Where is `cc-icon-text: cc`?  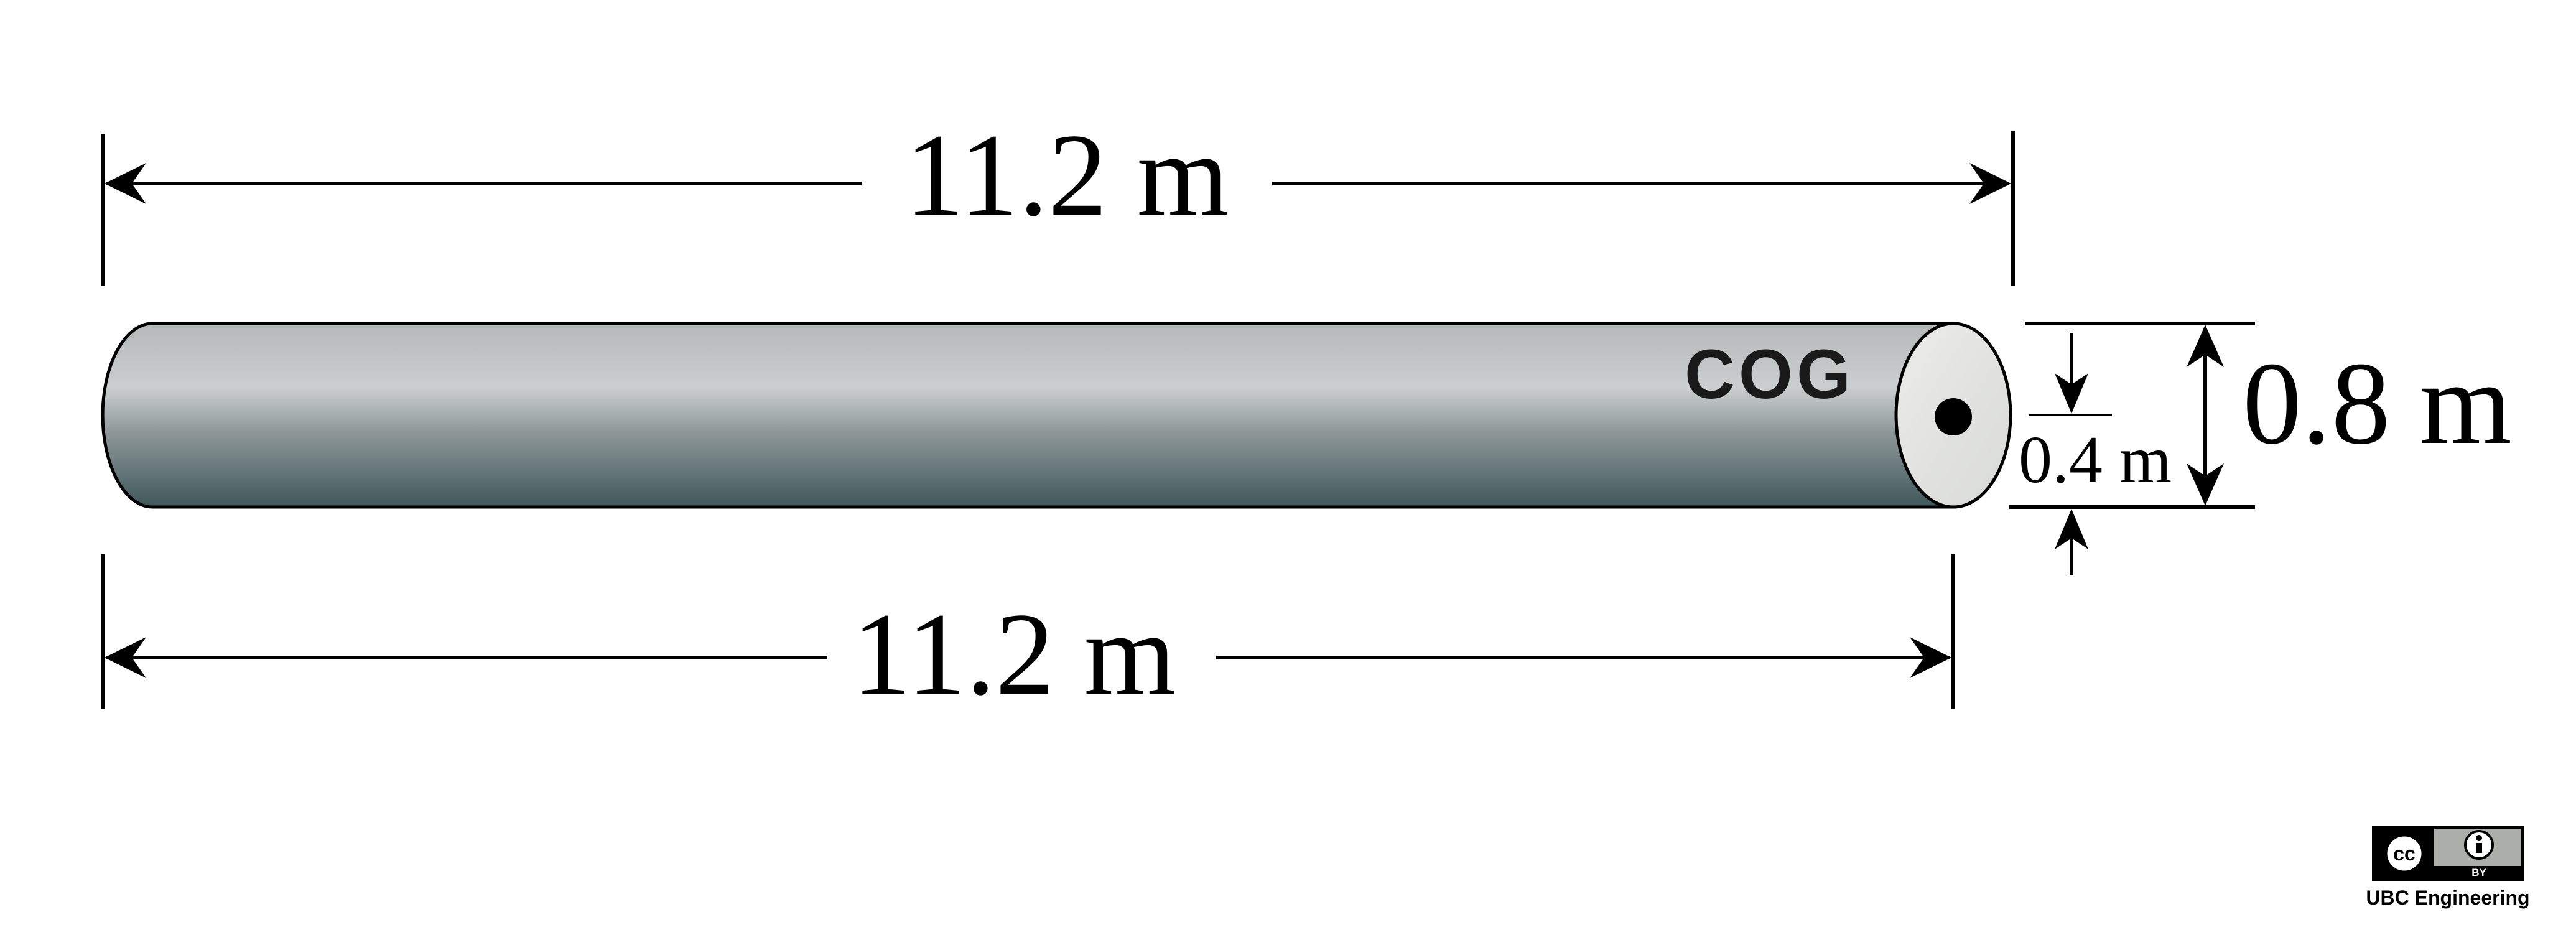
cc-icon-text: cc is located at coordinates (2404, 853).